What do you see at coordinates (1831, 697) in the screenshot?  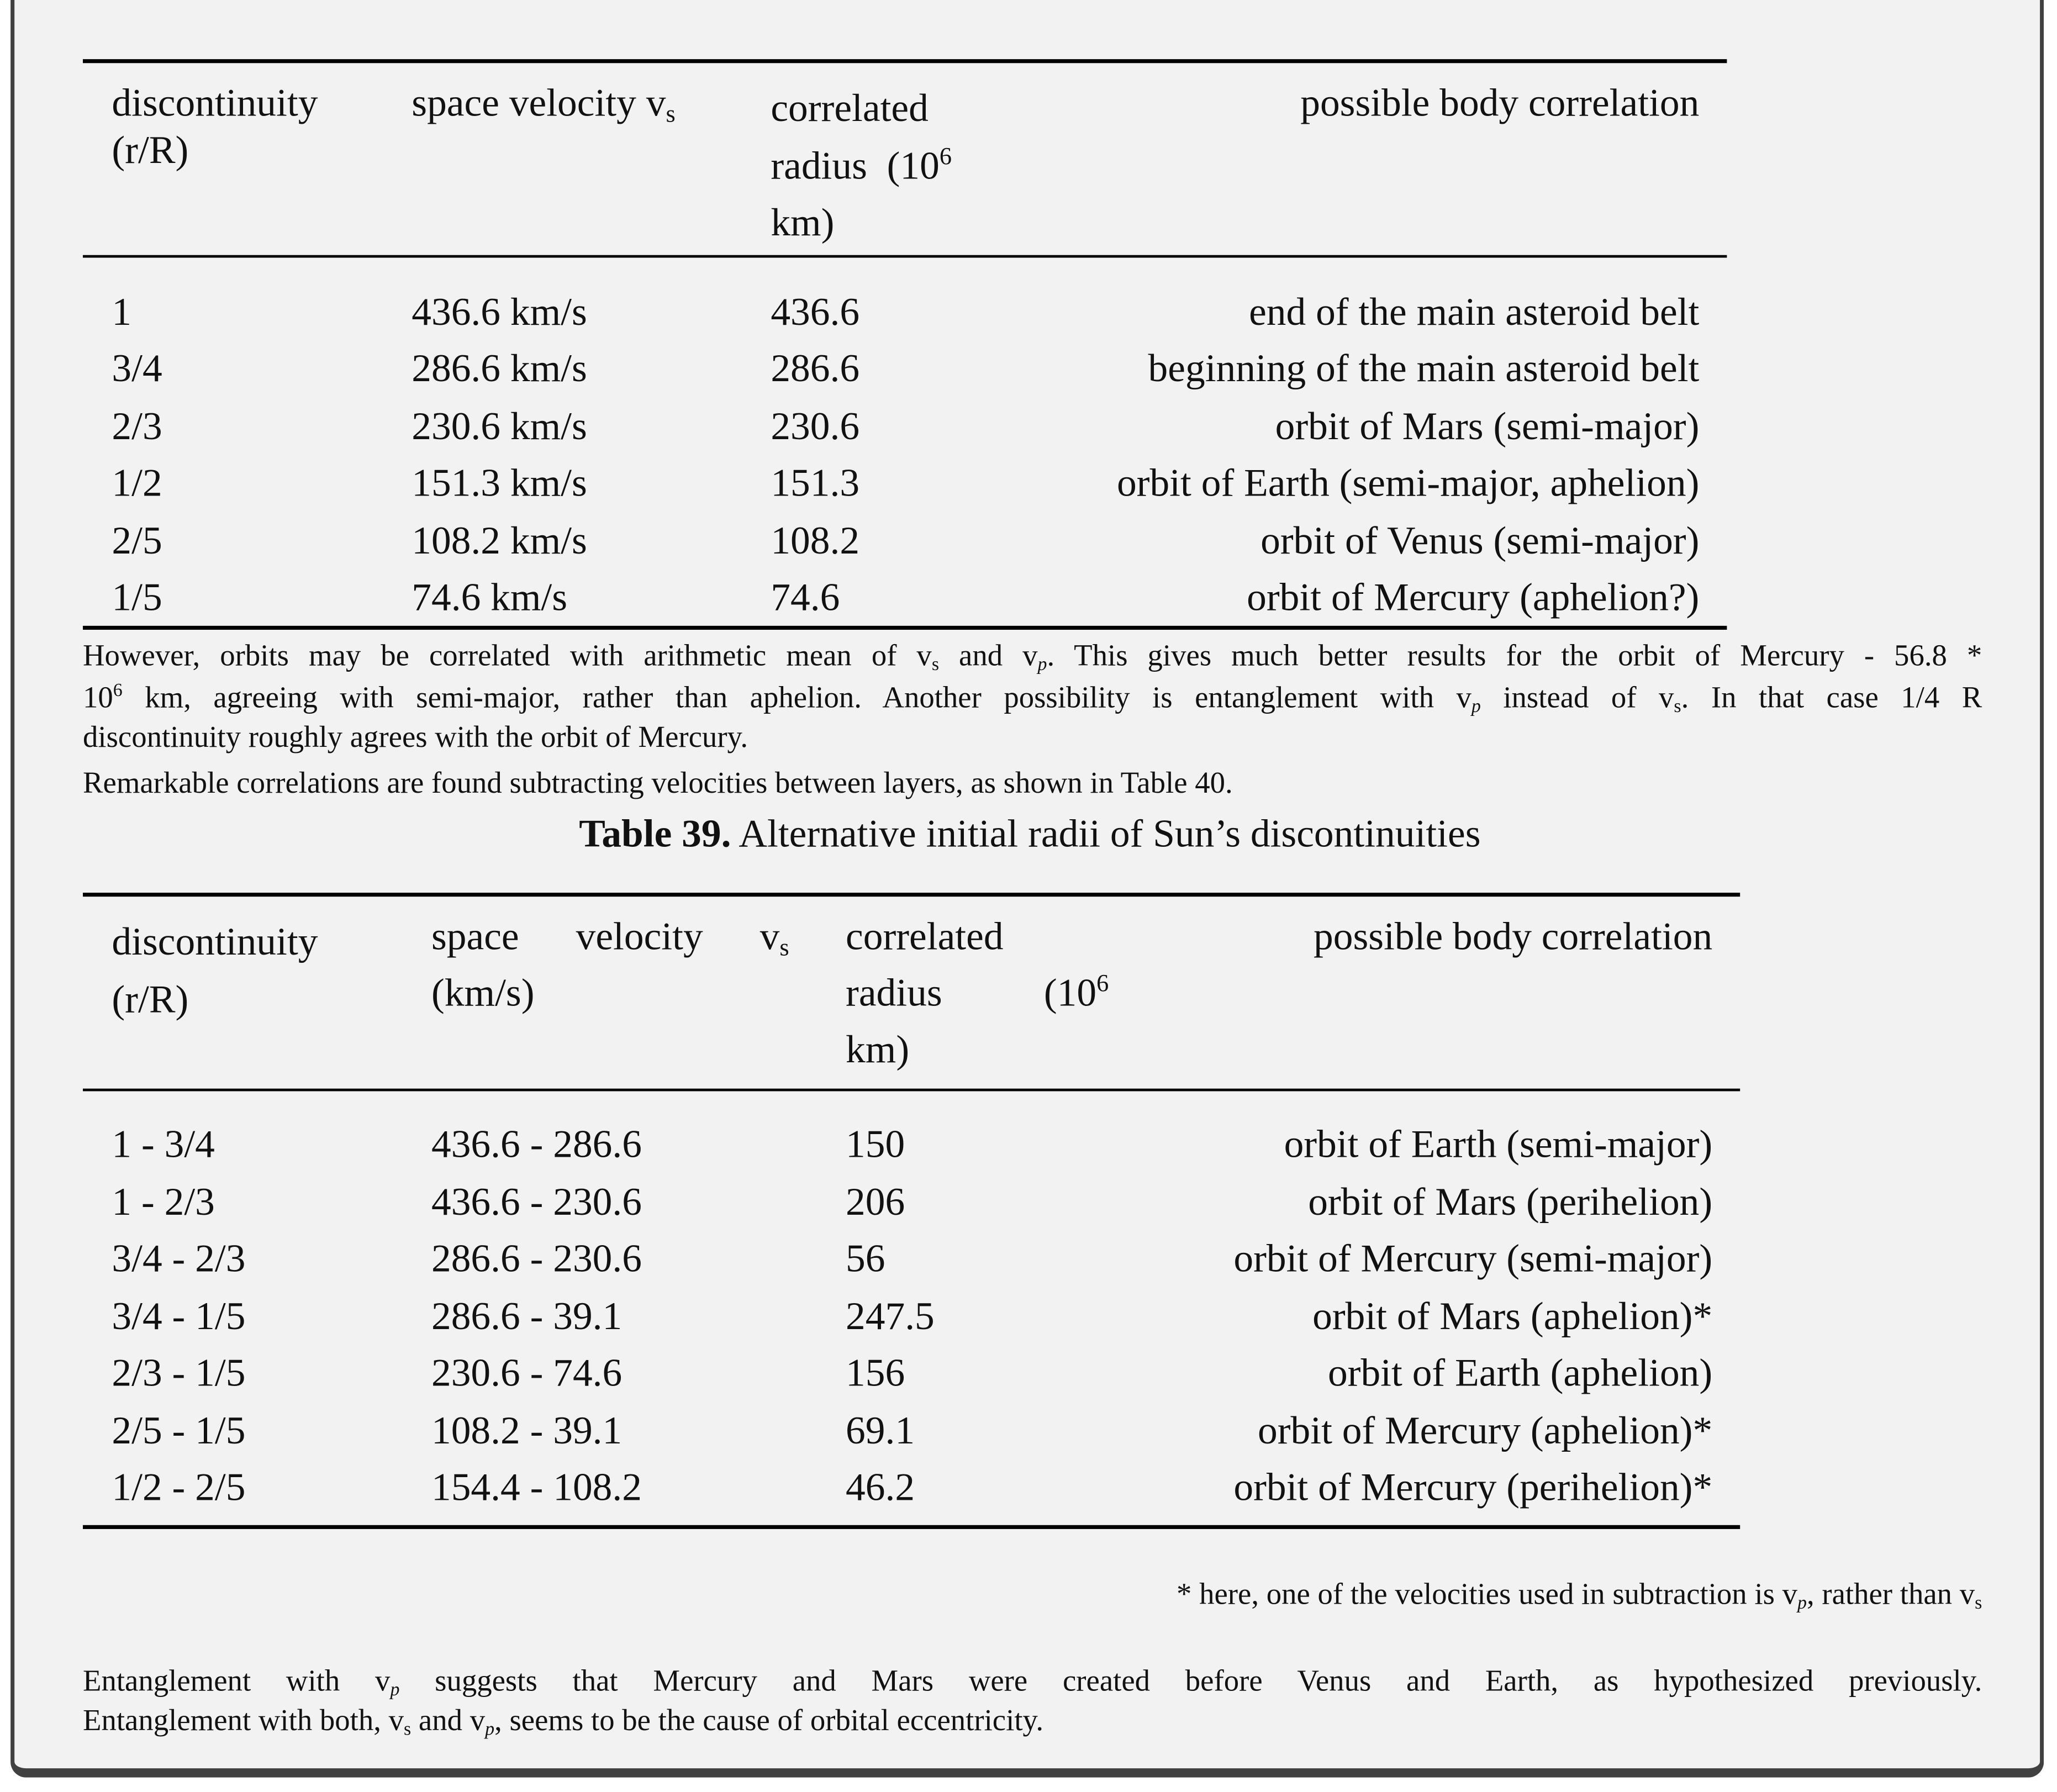 I see `text: . In that case 1/4 R` at bounding box center [1831, 697].